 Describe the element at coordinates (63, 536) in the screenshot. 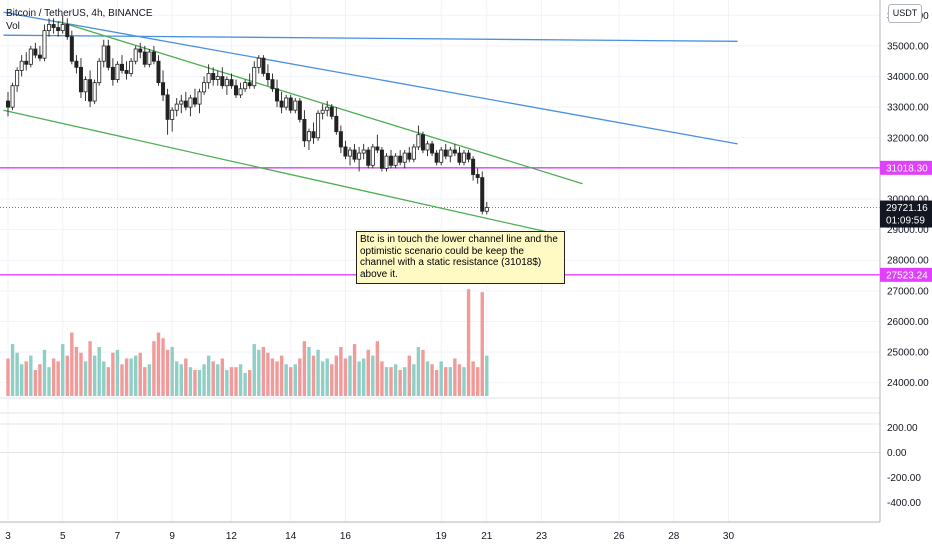

I see `time-tick-label: 5` at that location.